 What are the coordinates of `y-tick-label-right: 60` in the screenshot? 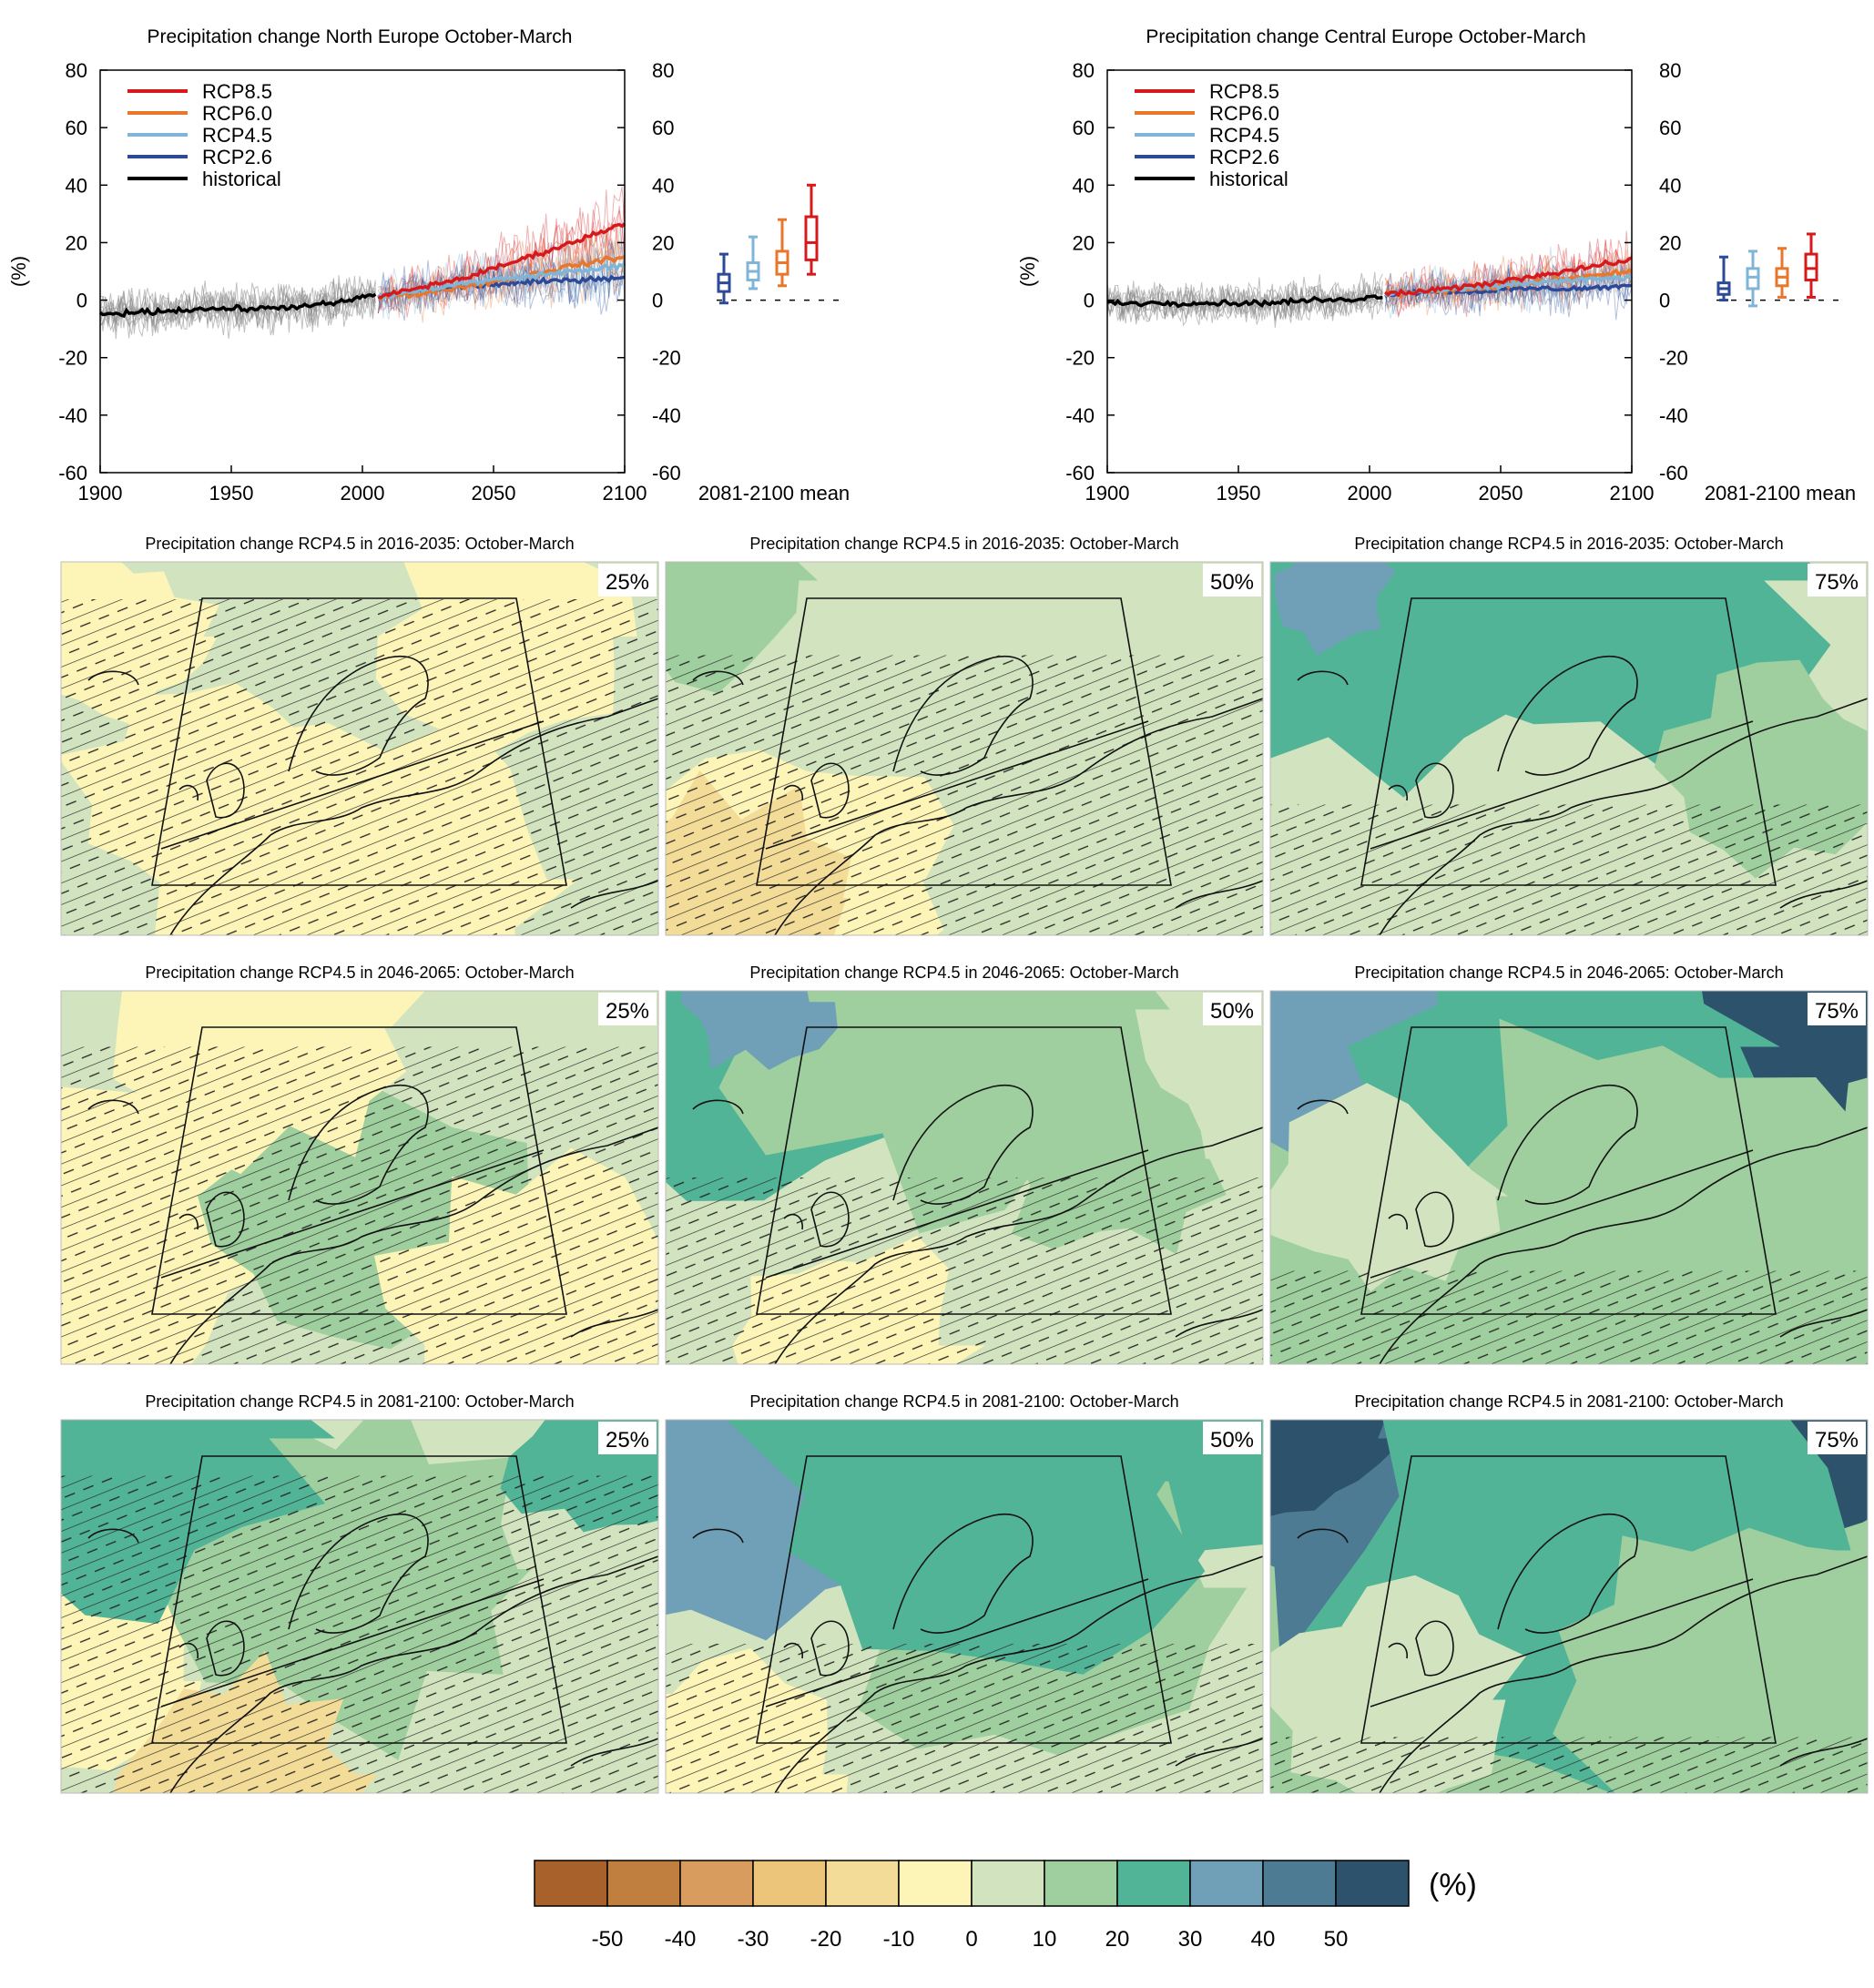 It's located at (663, 128).